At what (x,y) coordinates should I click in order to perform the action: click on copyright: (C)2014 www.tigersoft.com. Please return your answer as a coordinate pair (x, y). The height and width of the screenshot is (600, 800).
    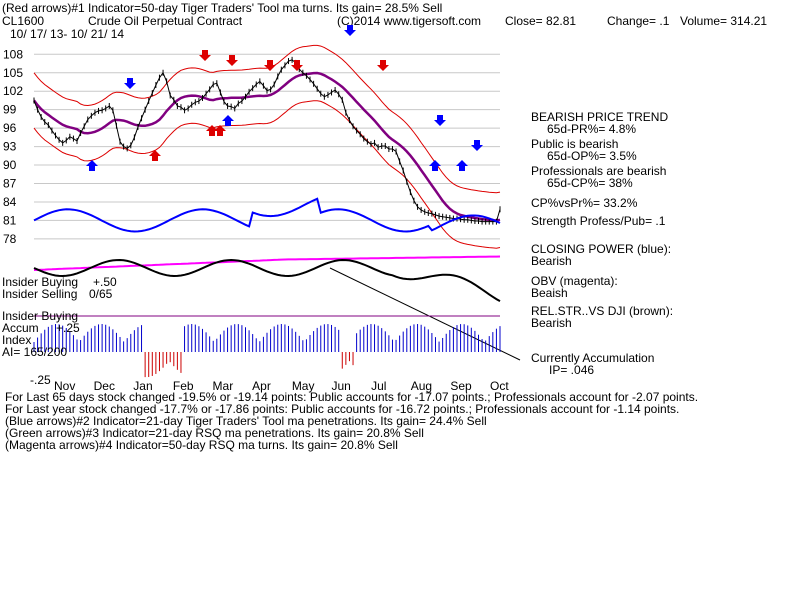
    Looking at the image, I should click on (409, 21).